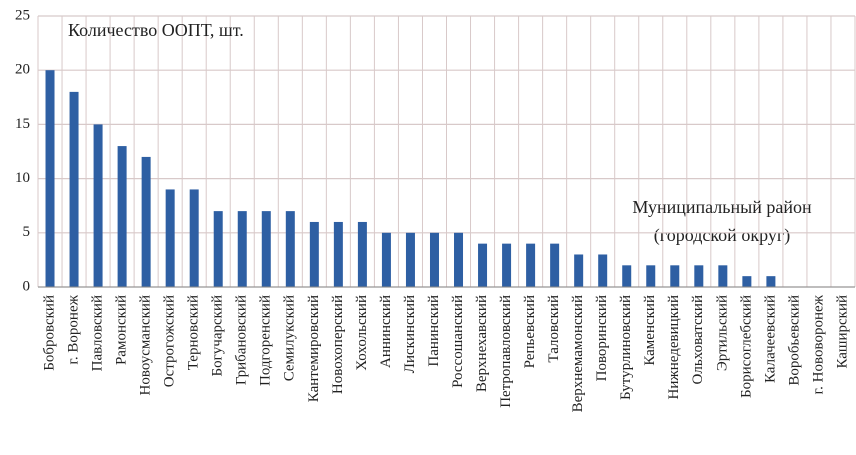 The width and height of the screenshot is (856, 455). I want to click on x-tick-label: Верхнемамонский, so click(578, 353).